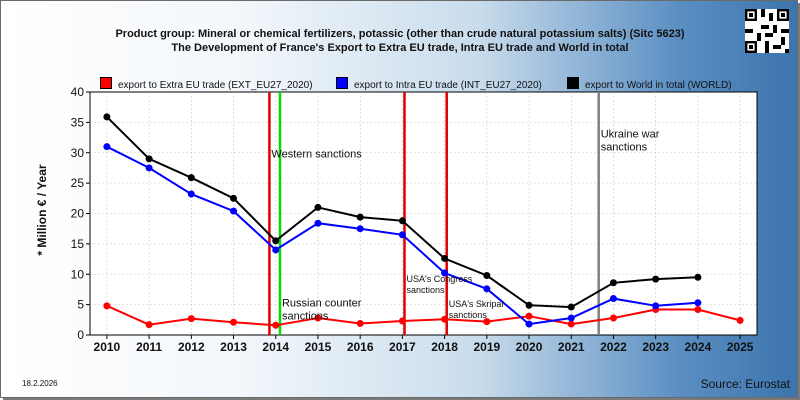  What do you see at coordinates (42, 210) in the screenshot?
I see `y-axis-label: * Million € / Year` at bounding box center [42, 210].